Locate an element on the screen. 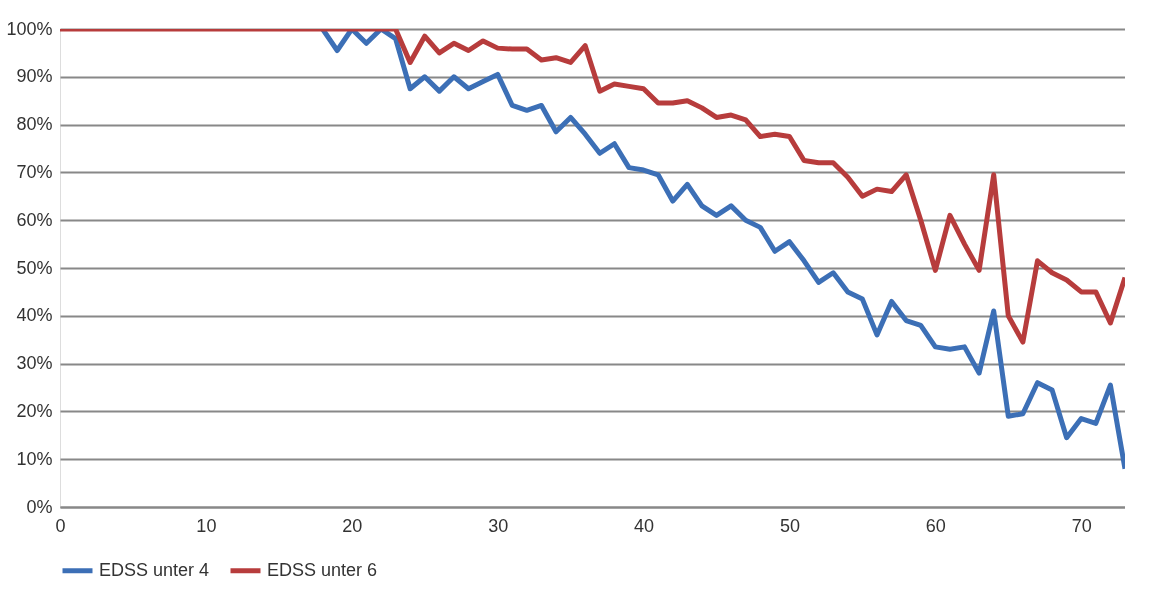 The image size is (1158, 600). y-tick-label: 10% is located at coordinates (34, 458).